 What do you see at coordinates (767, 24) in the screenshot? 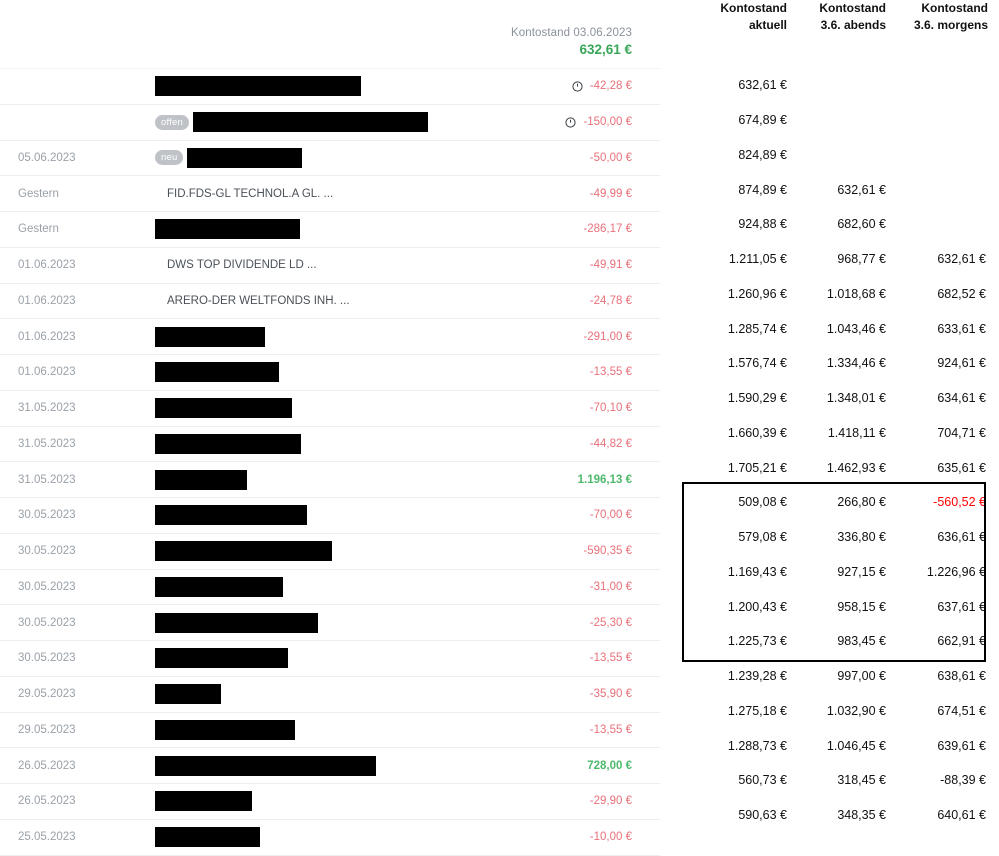
I see `column-header-line2: aktuell` at bounding box center [767, 24].